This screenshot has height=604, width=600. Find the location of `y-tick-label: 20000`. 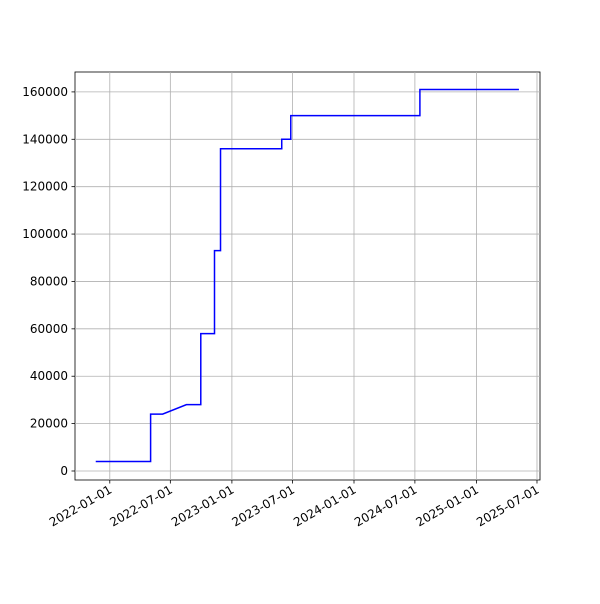

y-tick-label: 20000 is located at coordinates (49, 424).